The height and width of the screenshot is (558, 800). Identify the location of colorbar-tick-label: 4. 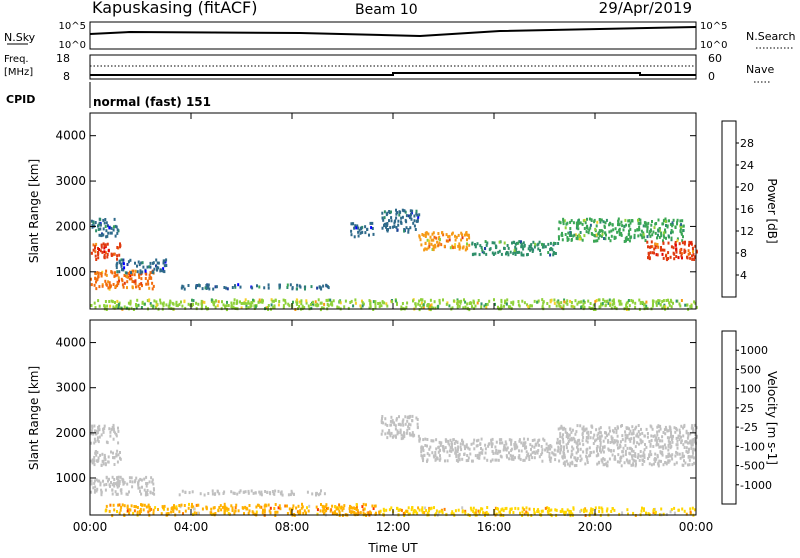
(743, 275).